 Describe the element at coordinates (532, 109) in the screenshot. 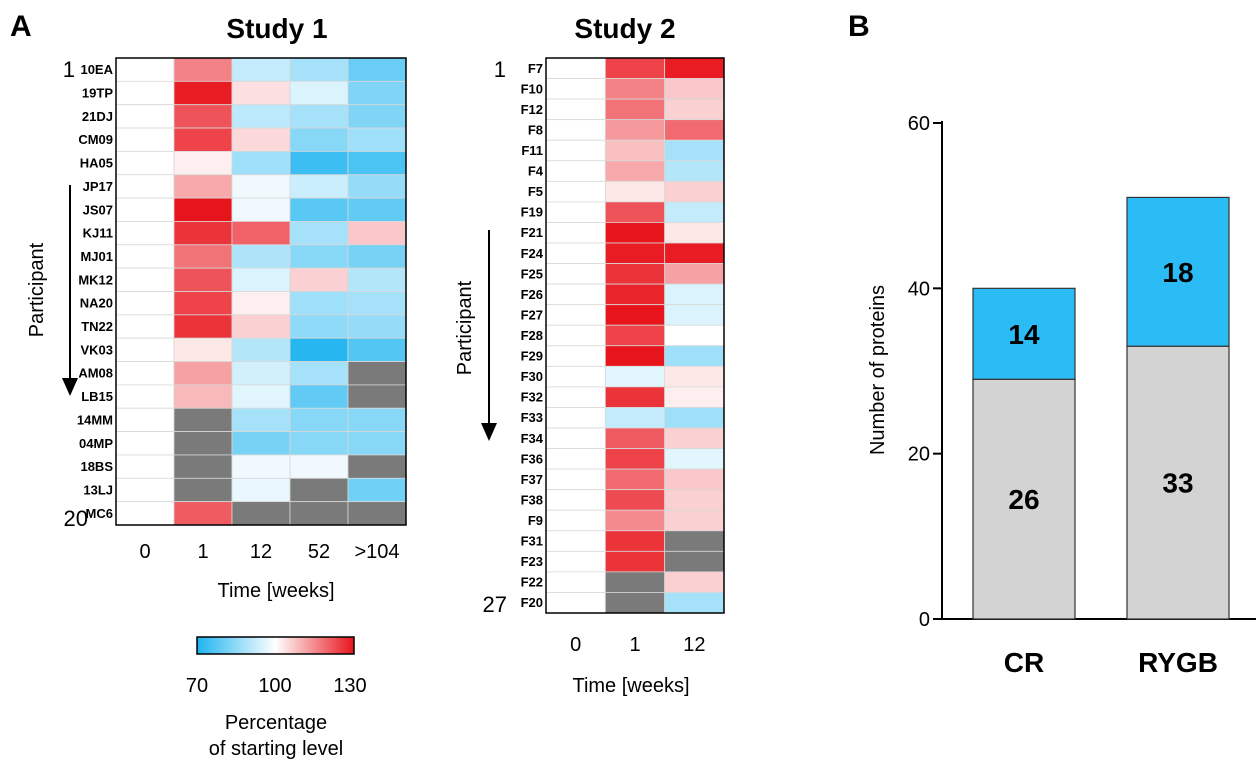

I see `hm2-row-label: F12` at that location.